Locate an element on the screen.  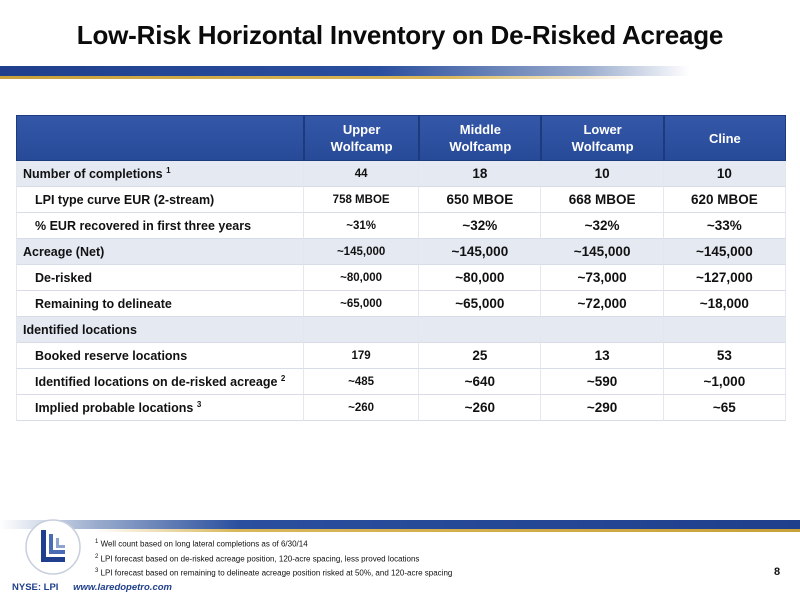
table-cell: 25 is located at coordinates (480, 356).